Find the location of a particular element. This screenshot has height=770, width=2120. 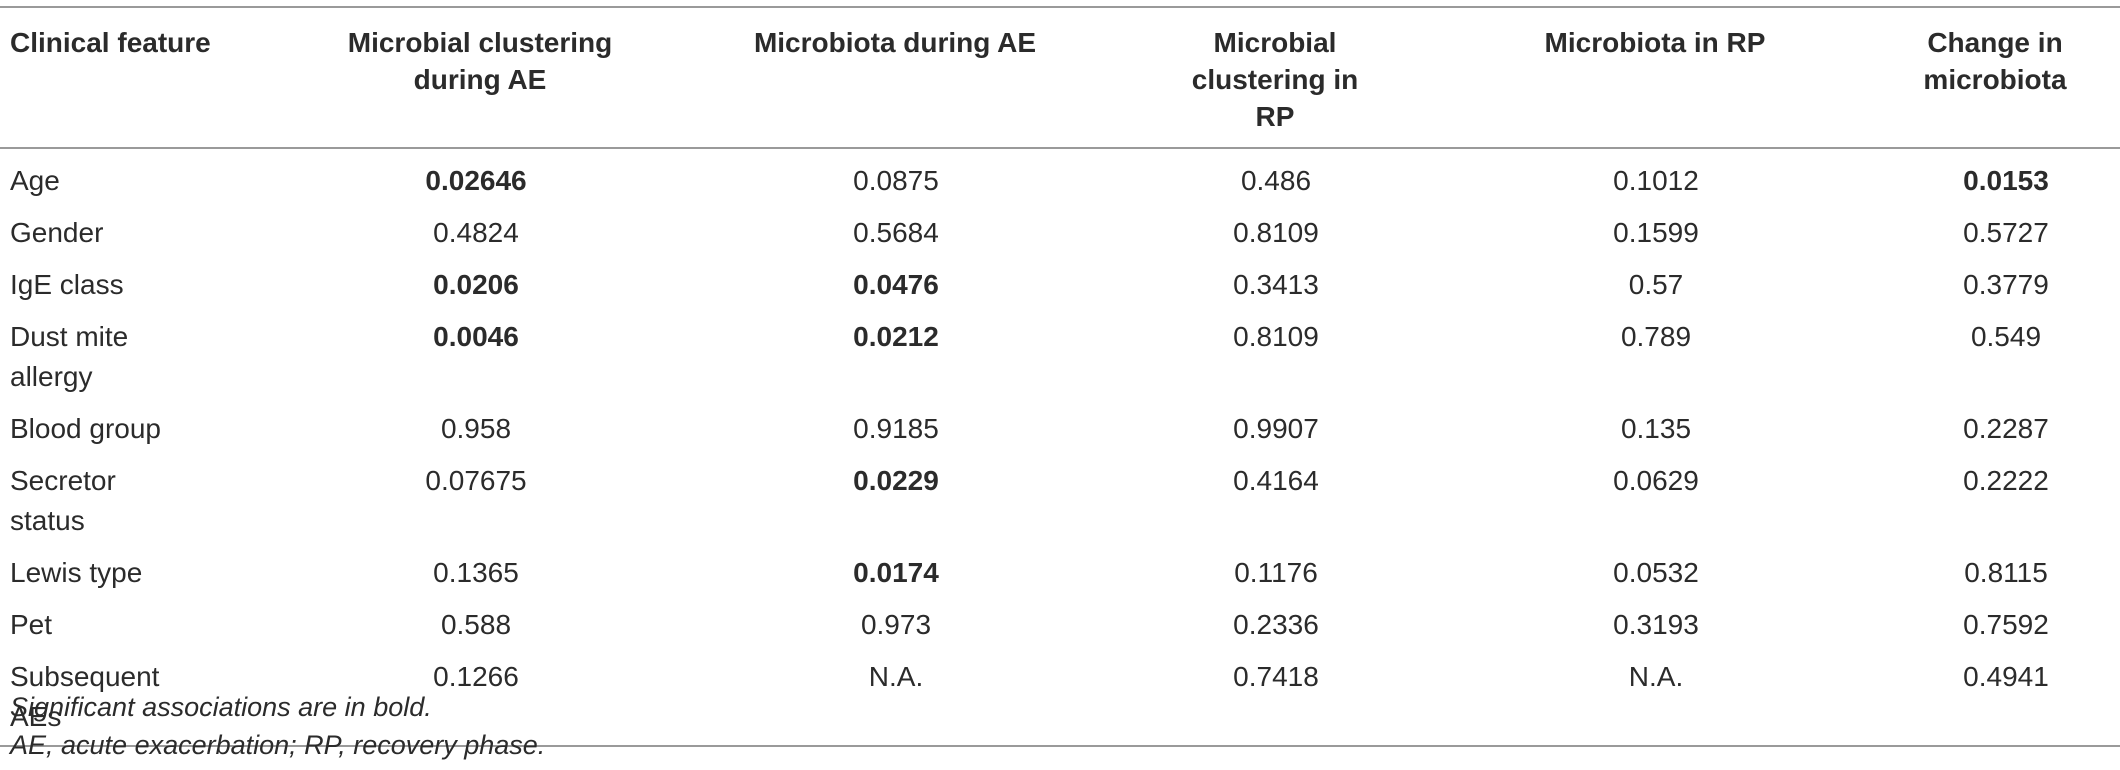

row-feature-label: Gender is located at coordinates (57, 232).